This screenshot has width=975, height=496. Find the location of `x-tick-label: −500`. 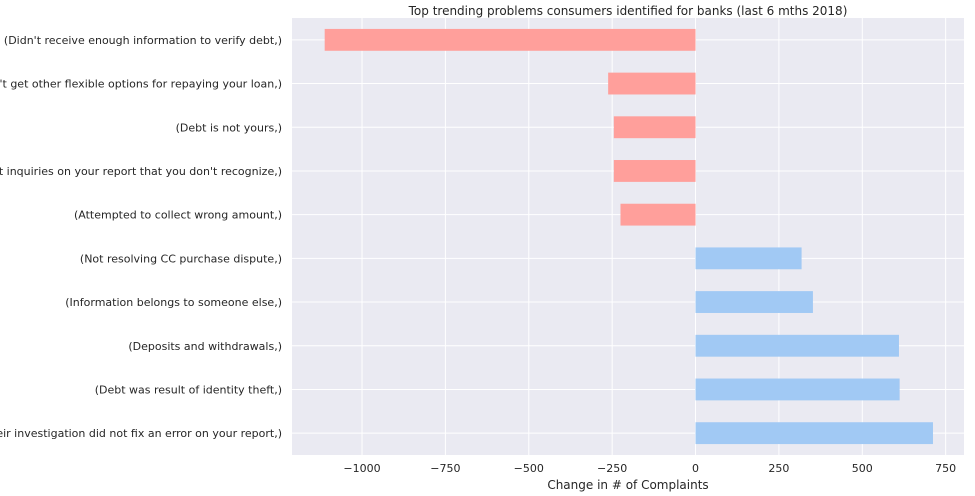

x-tick-label: −500 is located at coordinates (529, 468).